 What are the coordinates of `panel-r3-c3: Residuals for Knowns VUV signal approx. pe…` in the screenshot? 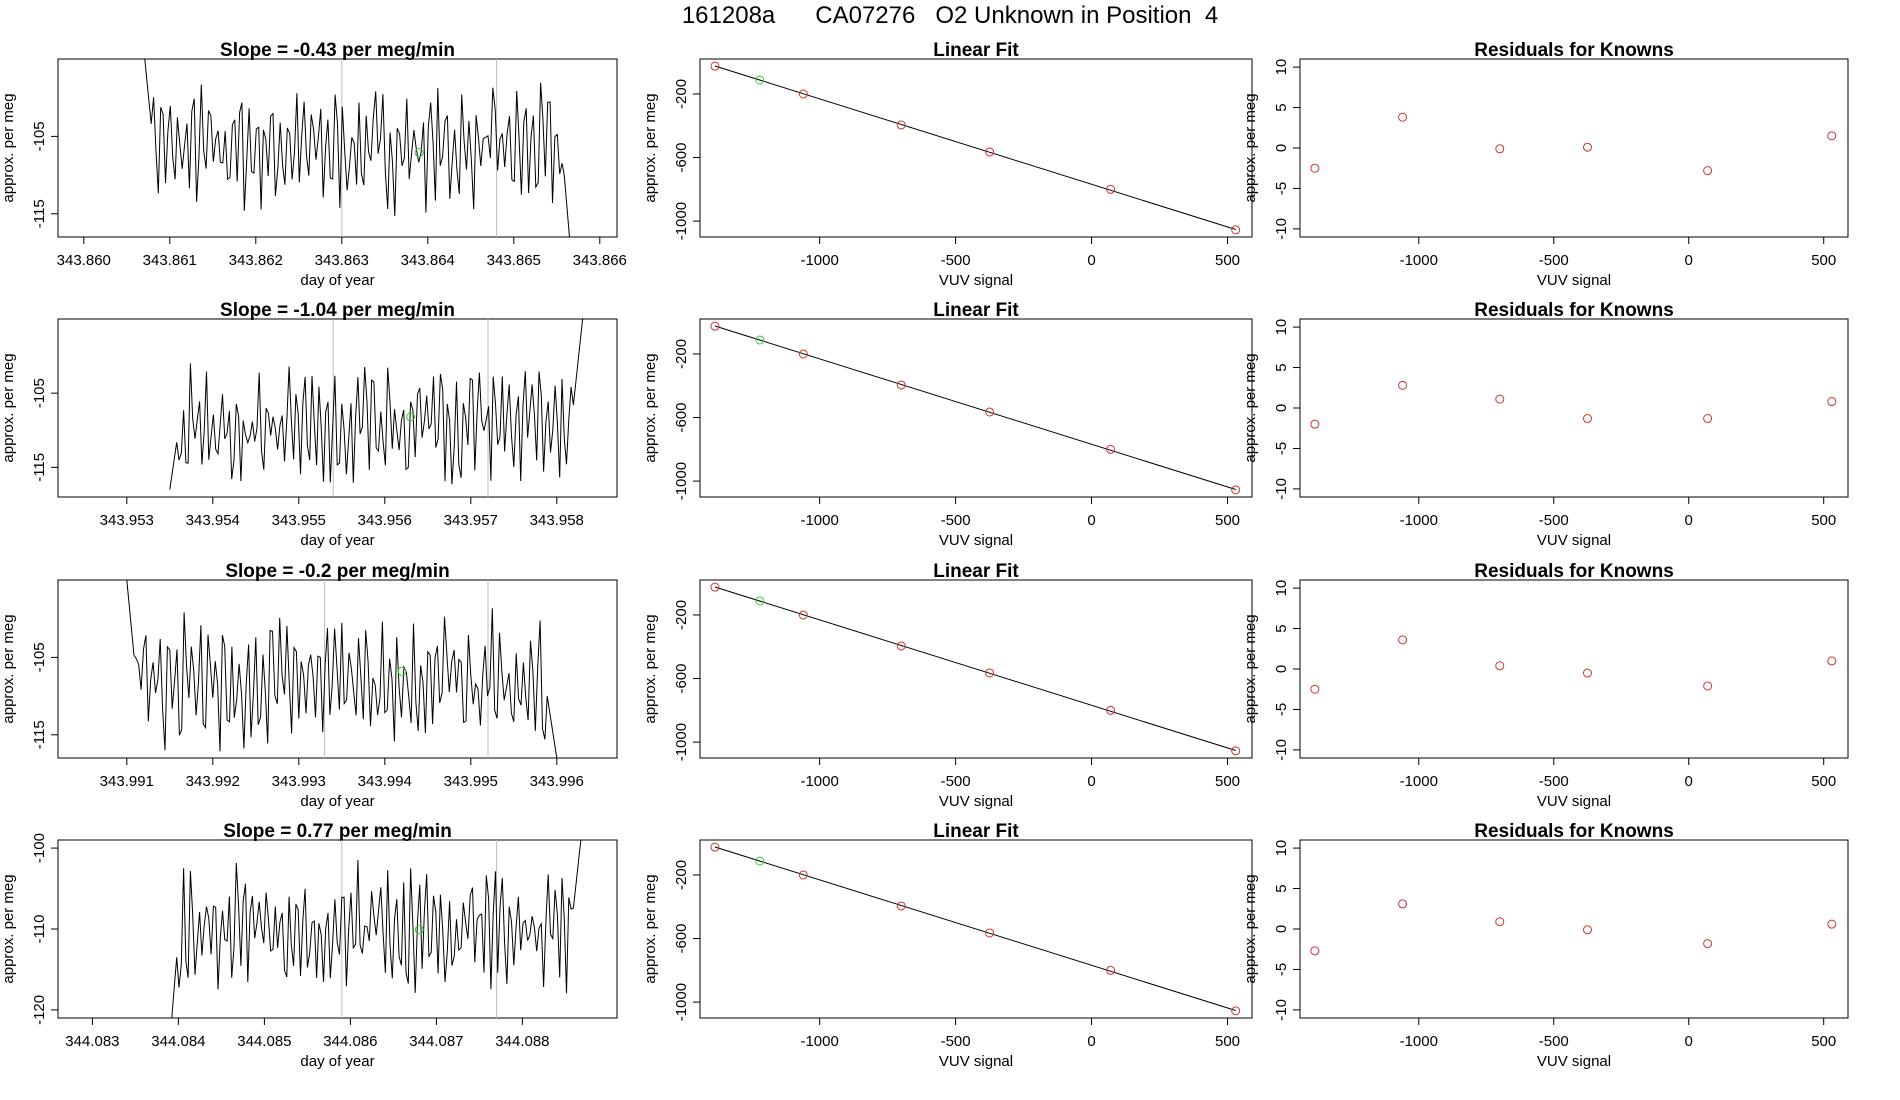 It's located at (1545, 685).